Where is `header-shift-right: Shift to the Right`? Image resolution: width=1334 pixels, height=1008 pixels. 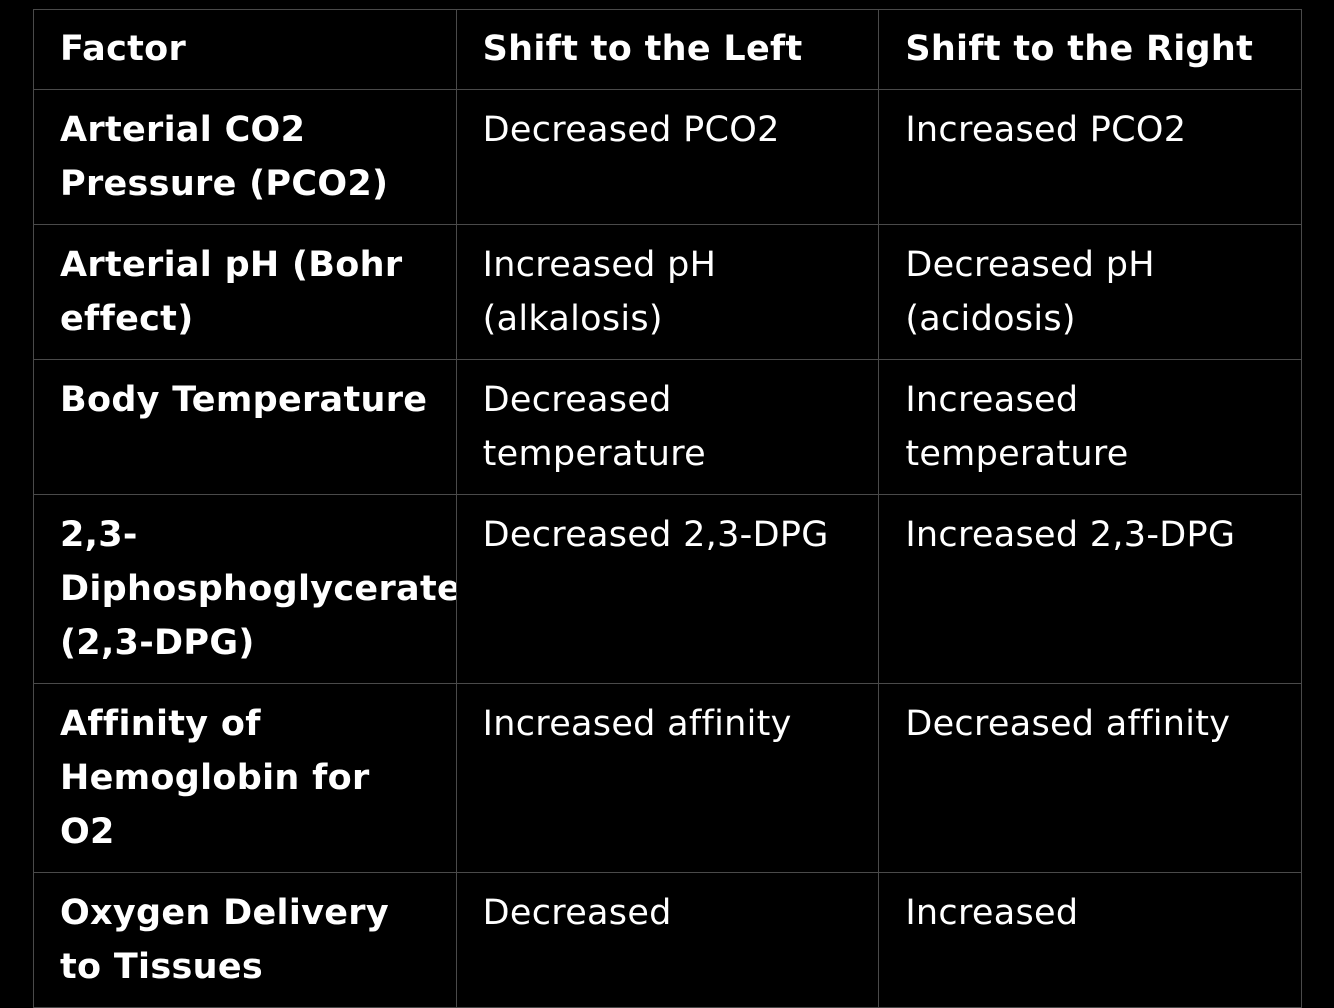 header-shift-right: Shift to the Right is located at coordinates (1090, 49).